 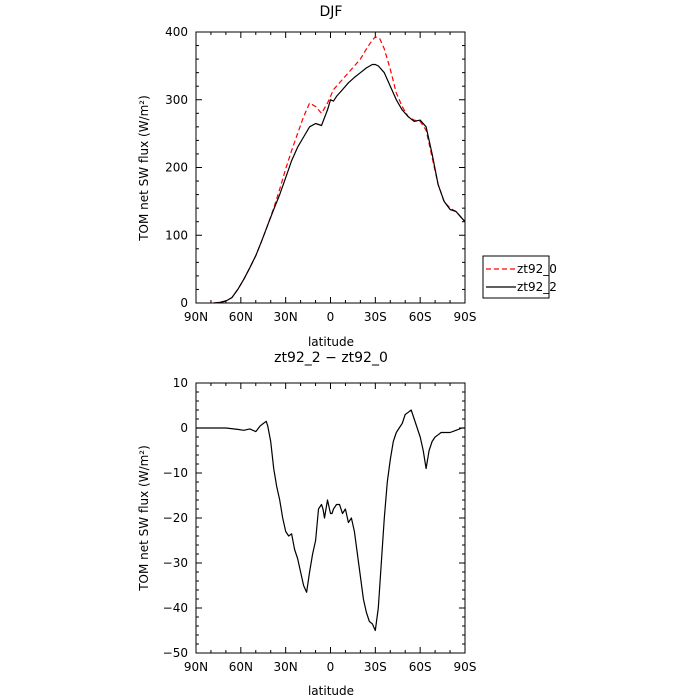 What do you see at coordinates (375, 317) in the screenshot?
I see `top-x-tick-label: 30S` at bounding box center [375, 317].